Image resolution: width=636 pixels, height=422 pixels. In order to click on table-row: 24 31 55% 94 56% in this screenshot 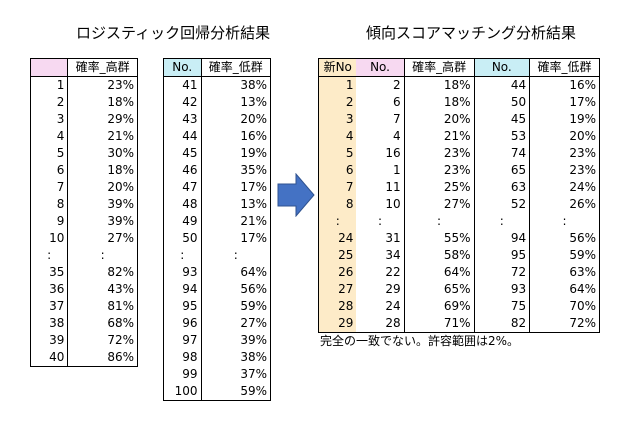, I will do `click(459, 238)`.